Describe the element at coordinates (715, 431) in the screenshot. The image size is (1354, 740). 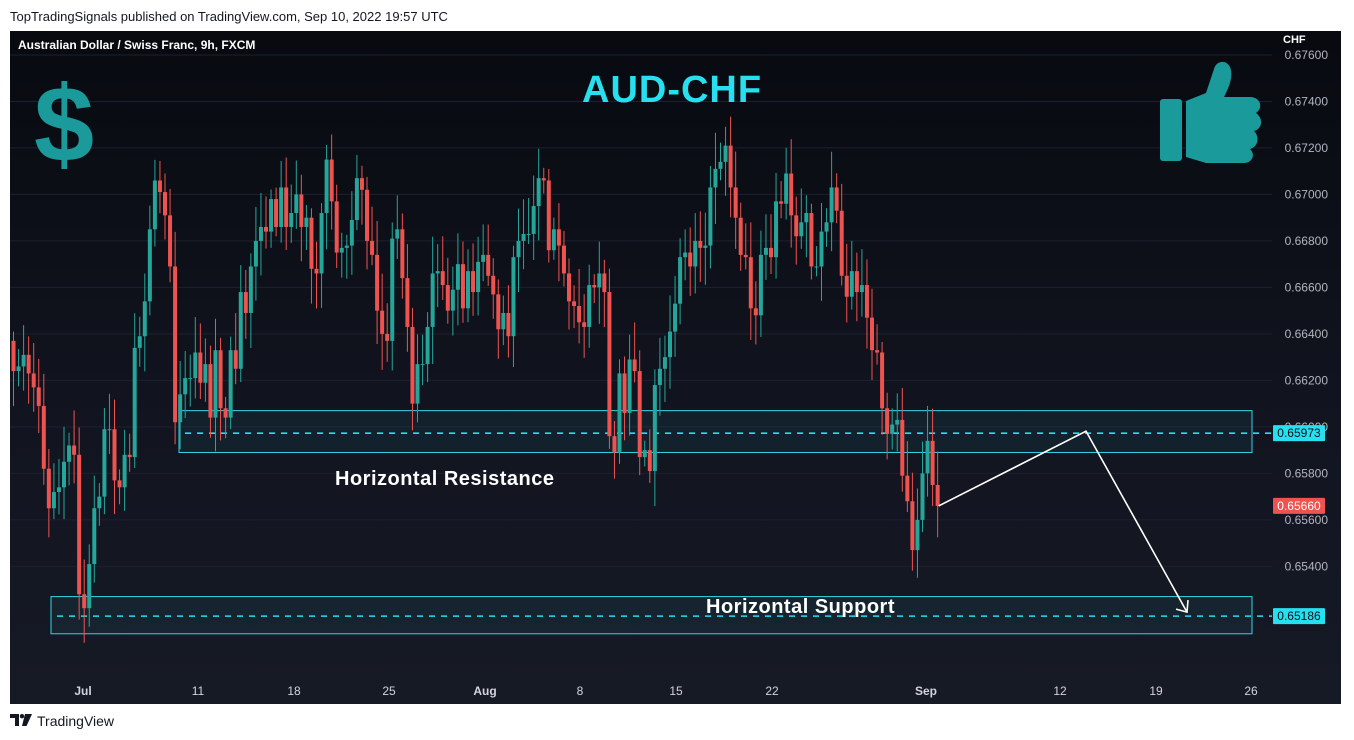
I see `resistance-zone` at that location.